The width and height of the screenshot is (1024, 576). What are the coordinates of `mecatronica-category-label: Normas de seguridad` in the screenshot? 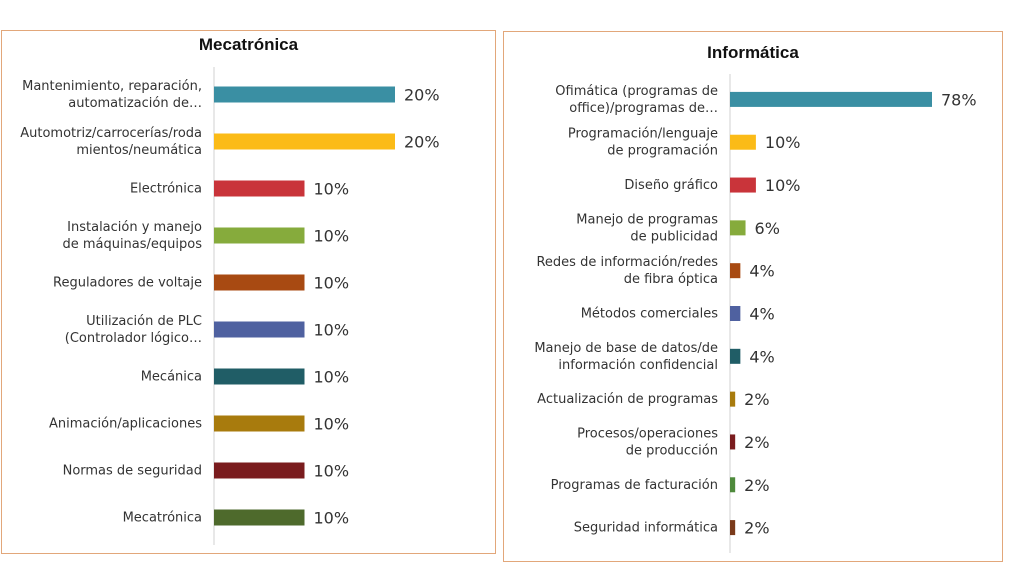 It's located at (132, 471).